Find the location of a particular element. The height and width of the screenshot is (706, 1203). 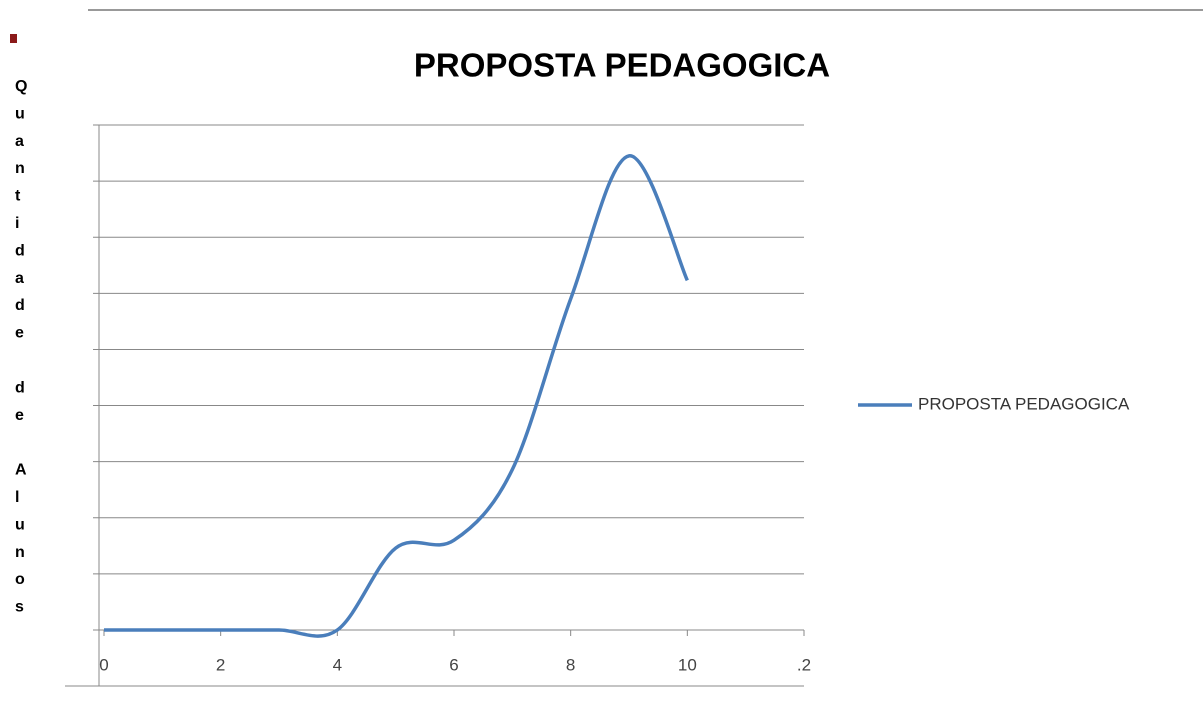

bullet is located at coordinates (13, 38).